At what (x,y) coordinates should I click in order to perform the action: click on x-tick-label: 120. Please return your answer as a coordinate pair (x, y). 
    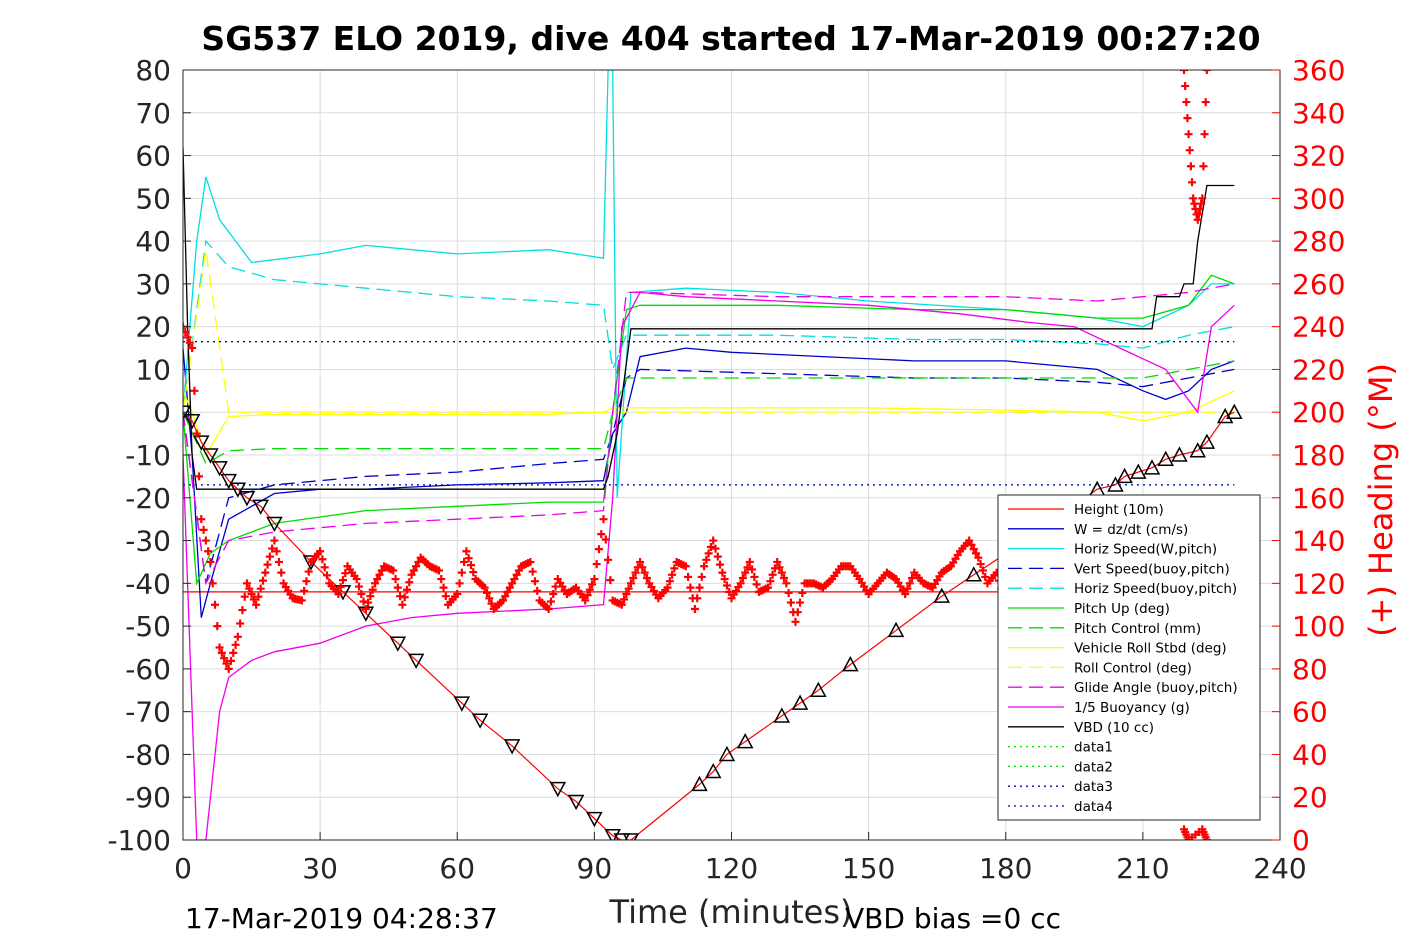
    Looking at the image, I should click on (731, 868).